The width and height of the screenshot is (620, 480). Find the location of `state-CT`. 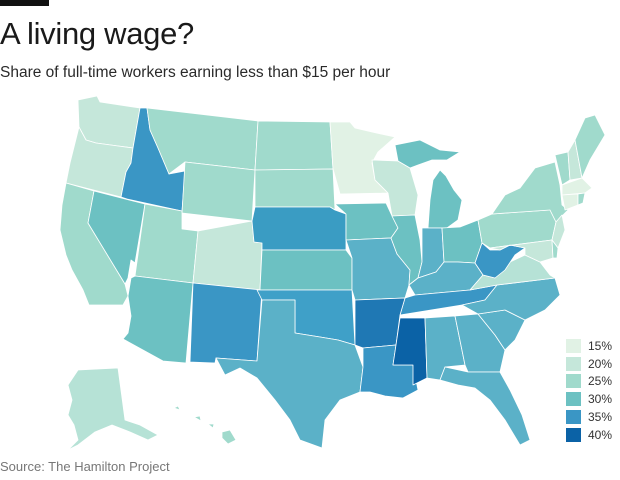

state-CT is located at coordinates (570, 202).